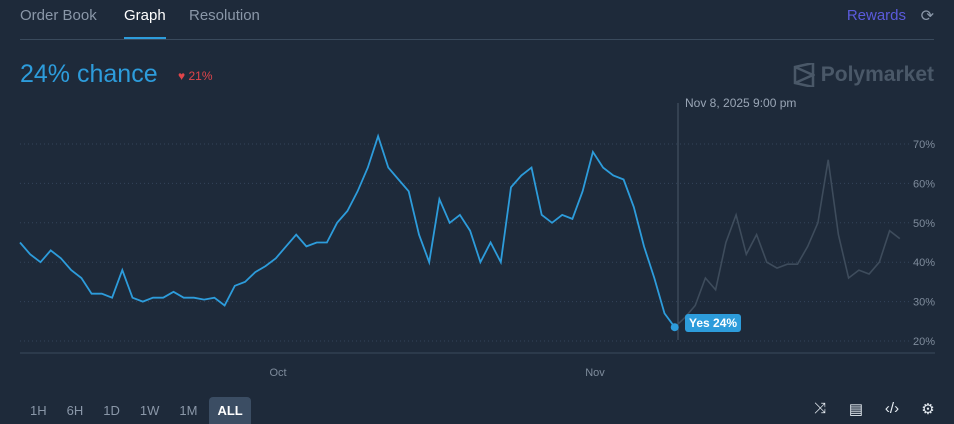 This screenshot has width=954, height=424. Describe the element at coordinates (224, 15) in the screenshot. I see `tab-resolution: Resolution` at that location.